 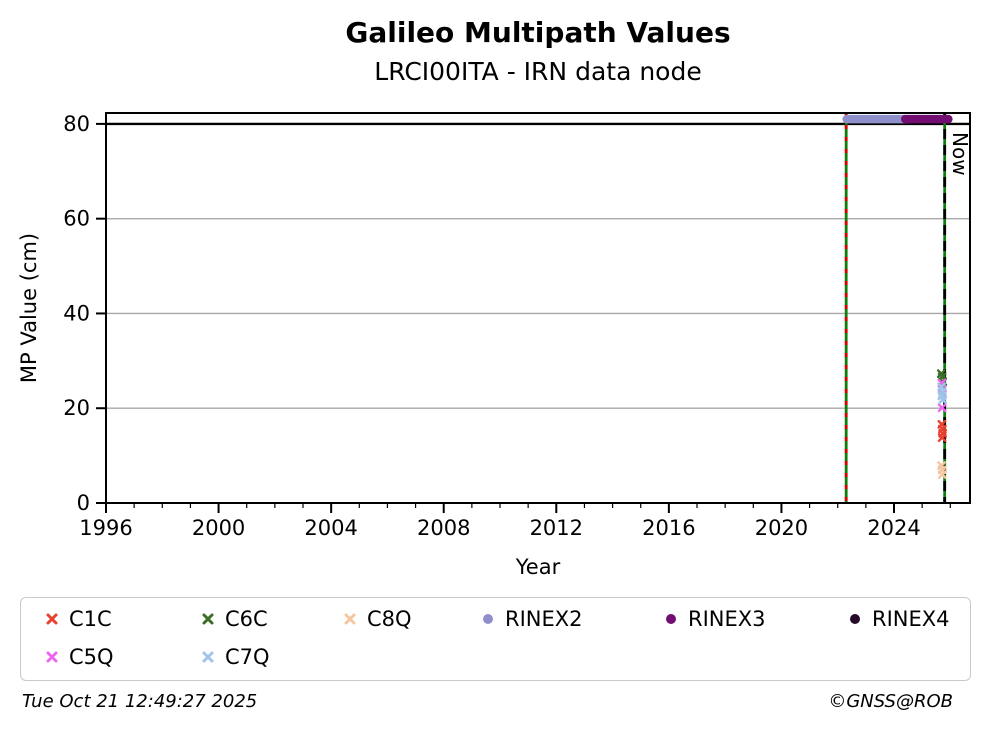 I want to click on legend-item-c6c: C6C, so click(x=234, y=619).